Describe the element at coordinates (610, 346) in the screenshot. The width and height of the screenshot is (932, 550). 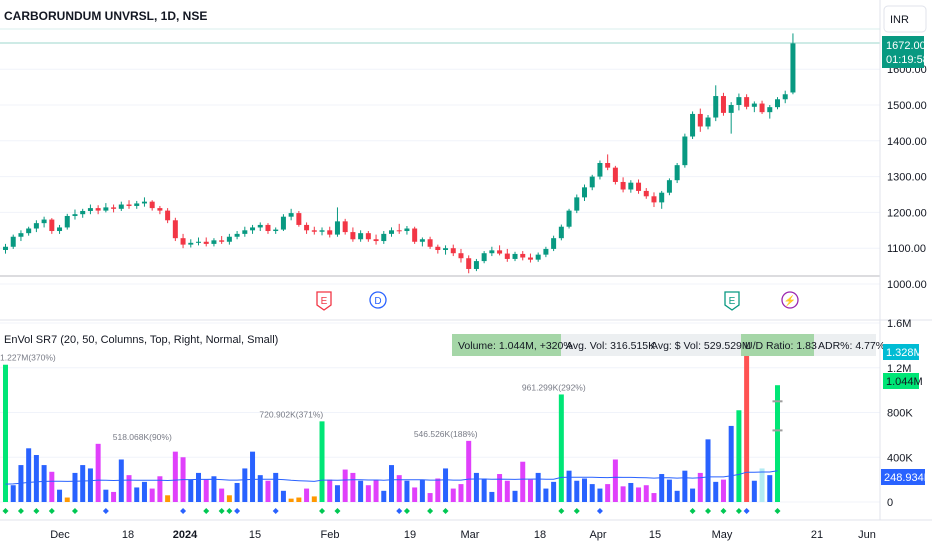
I see `stat-avg-vol: Avg. Vol: 316.515K` at that location.